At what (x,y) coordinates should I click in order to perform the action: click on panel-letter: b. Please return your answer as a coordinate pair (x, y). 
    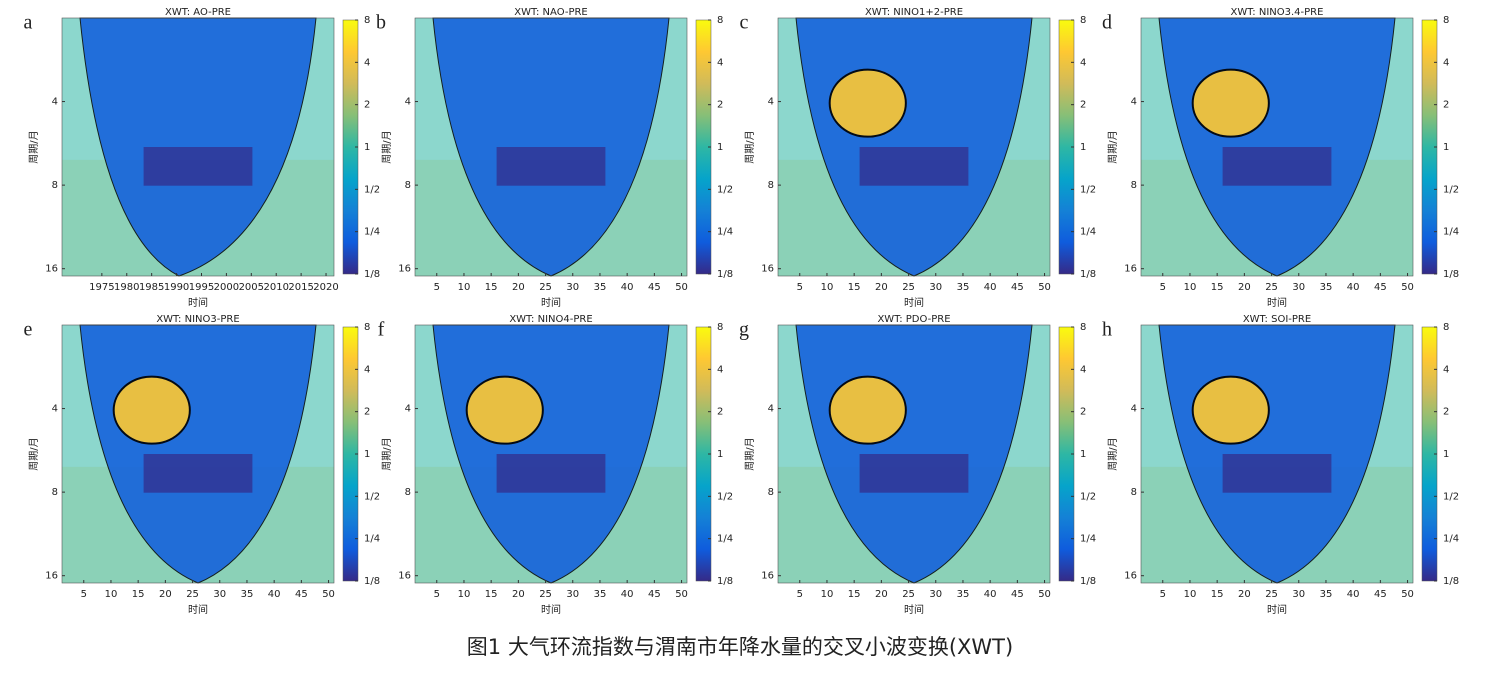
    Looking at the image, I should click on (381, 23).